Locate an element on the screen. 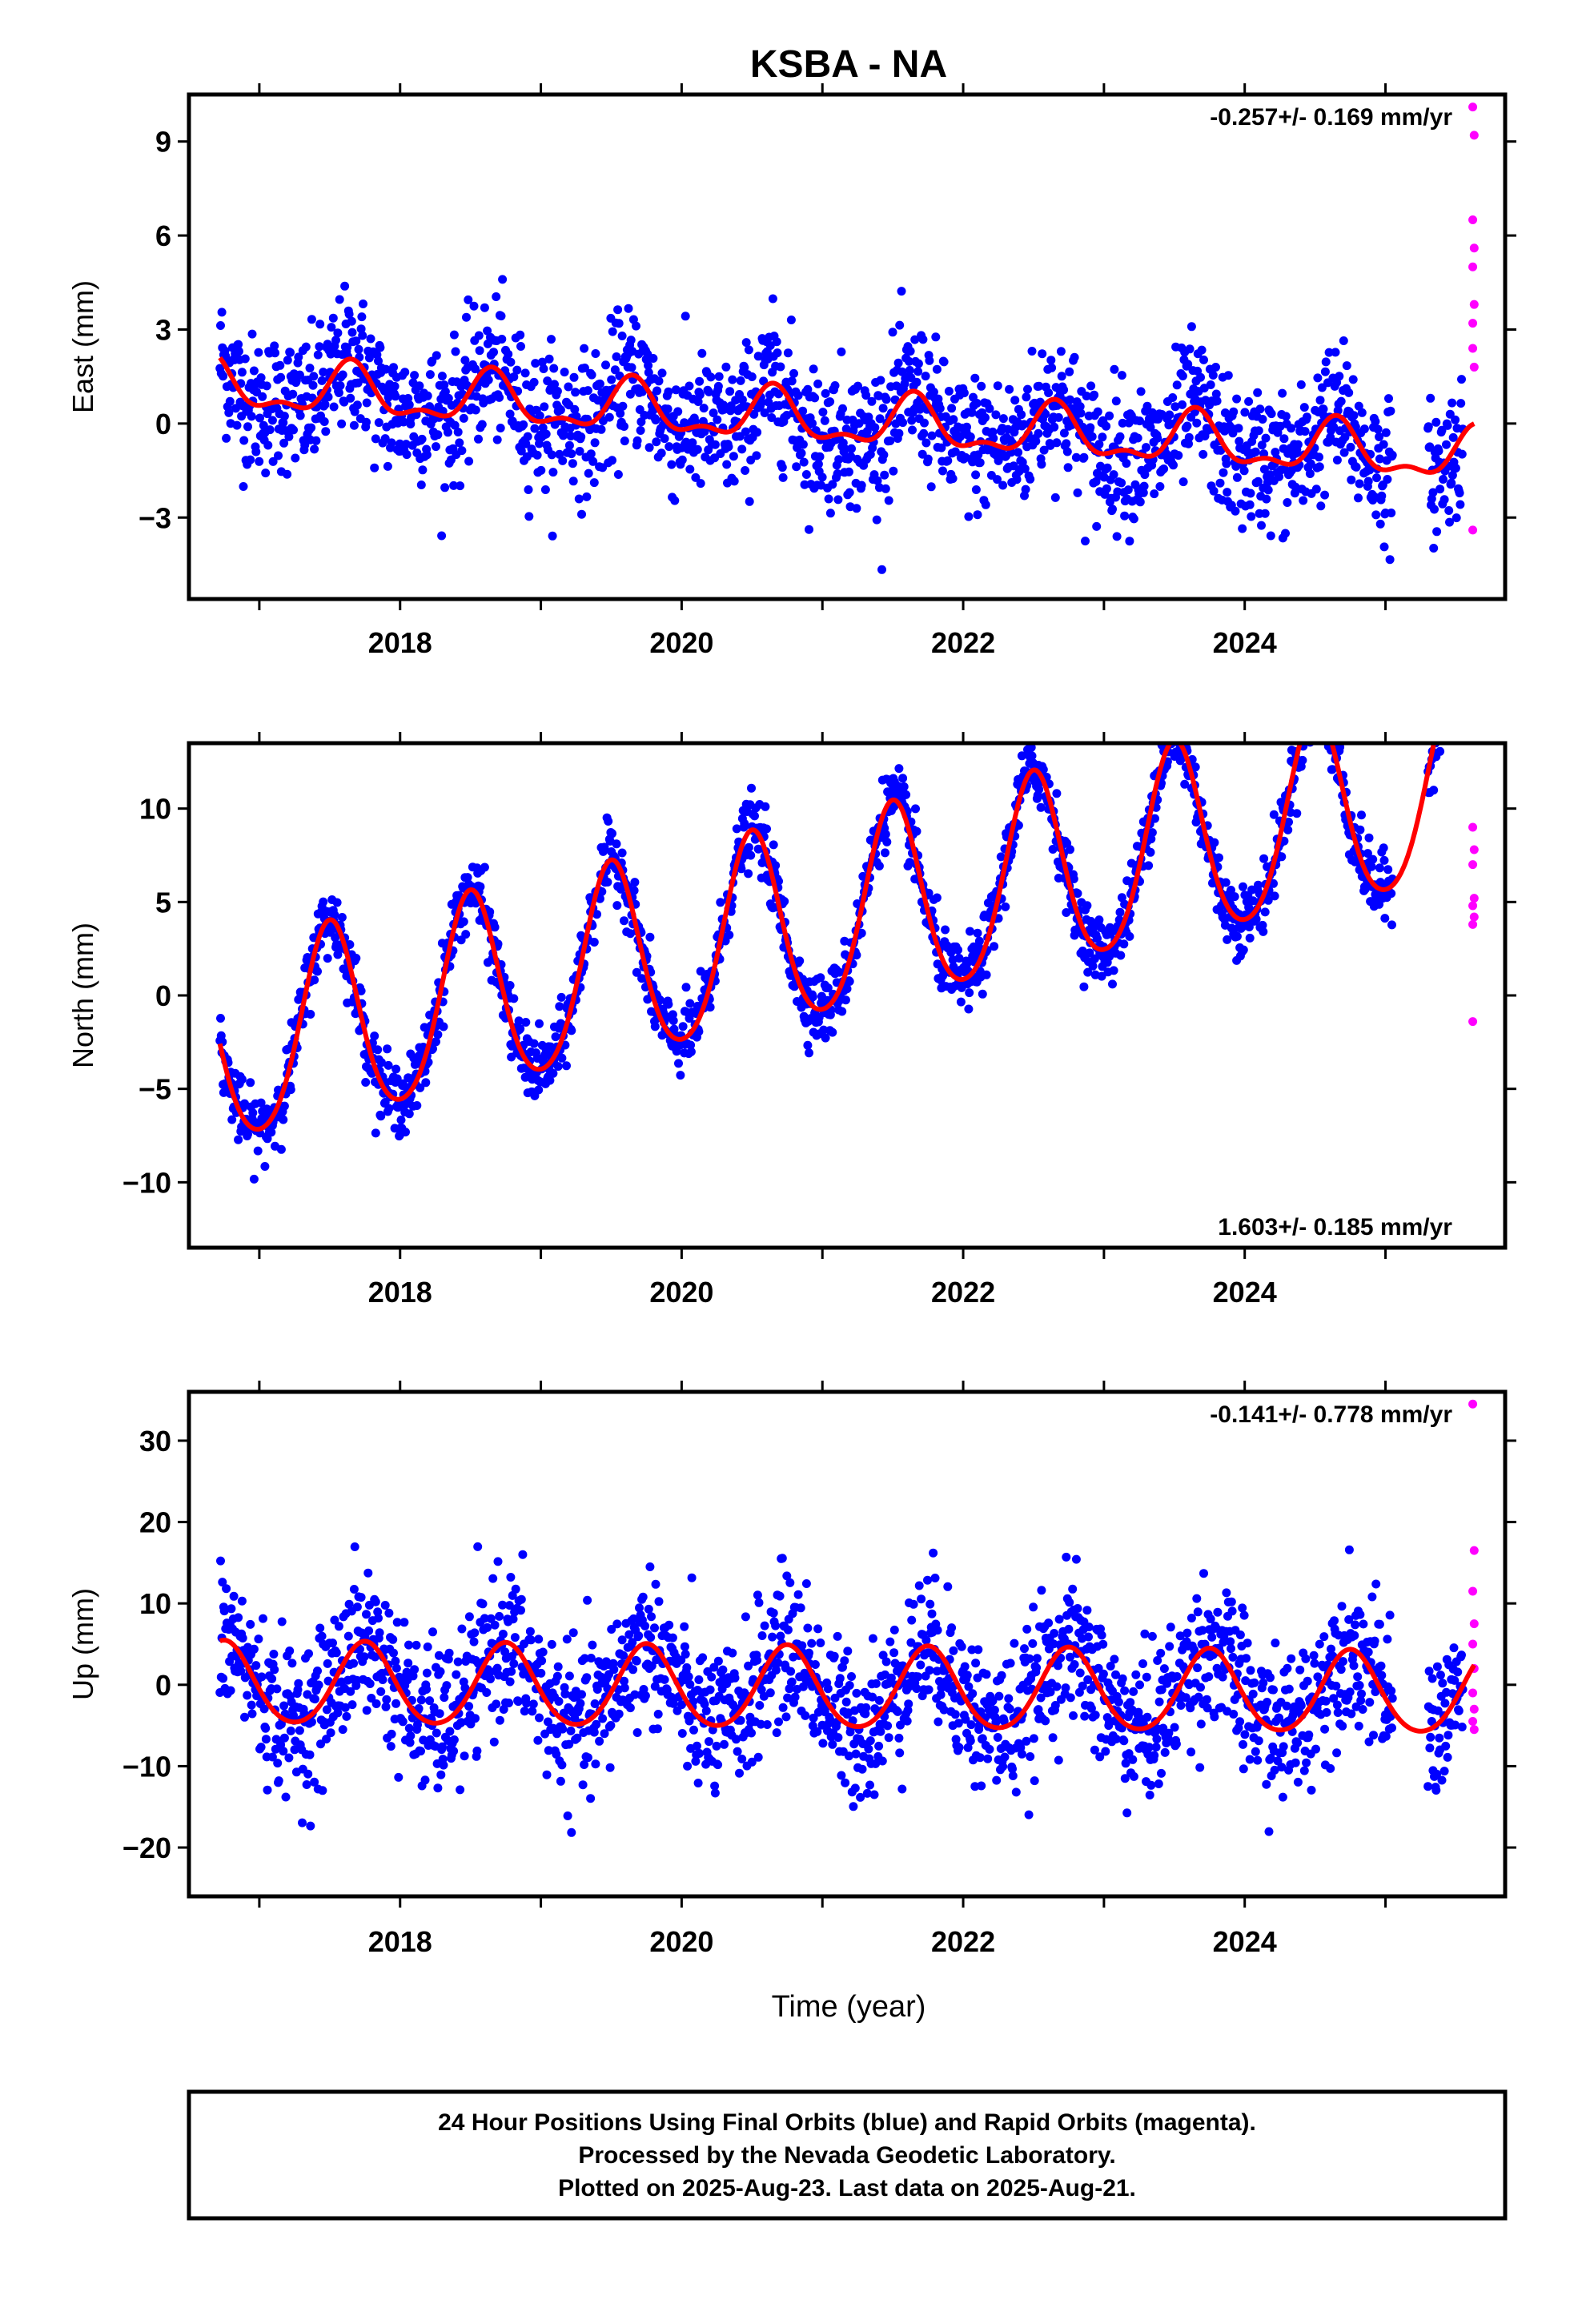  rapid-point is located at coordinates (1473, 906).